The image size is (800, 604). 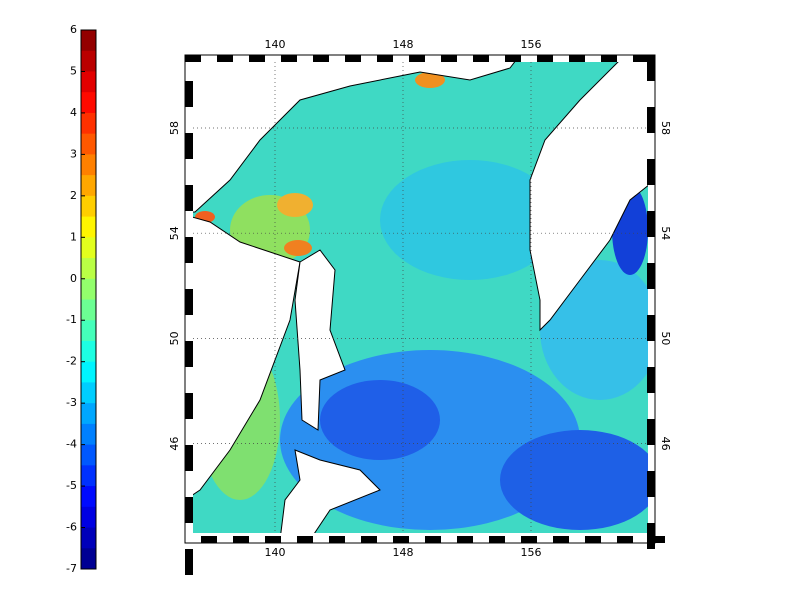 I want to click on colorbar-tick-label: 5, so click(x=73, y=70).